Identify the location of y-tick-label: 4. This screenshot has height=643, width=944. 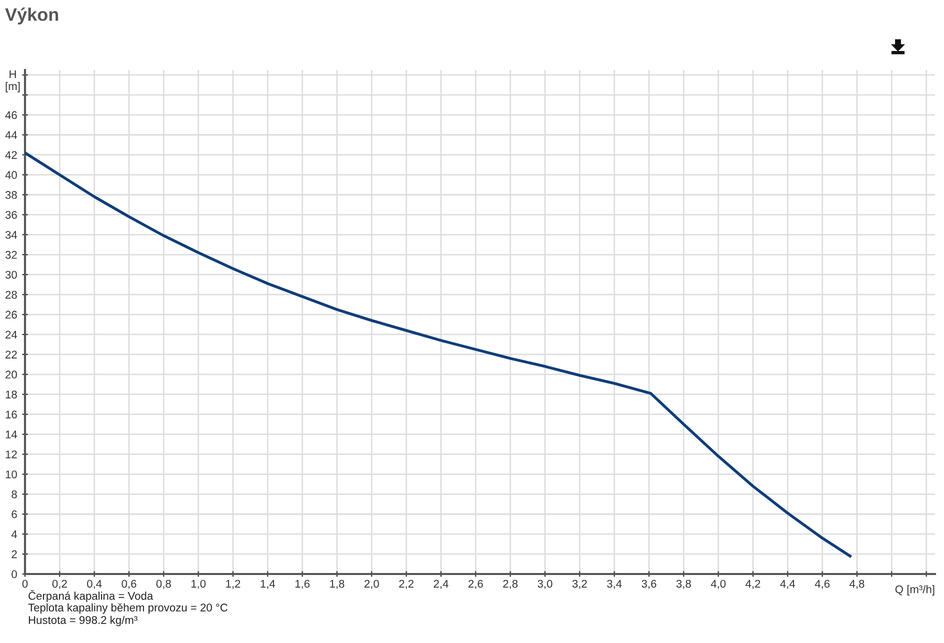
(14, 534).